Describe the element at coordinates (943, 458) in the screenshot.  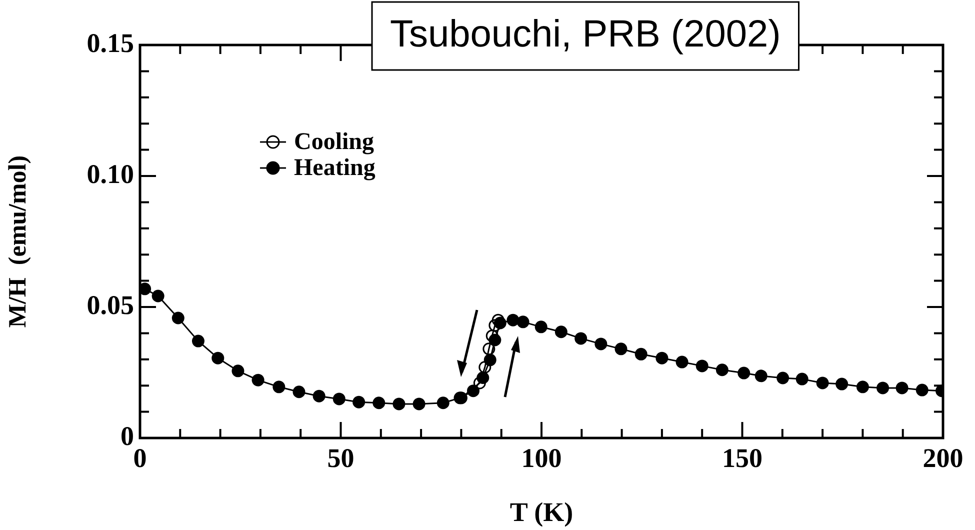
I see `x-tick-label: 200` at that location.